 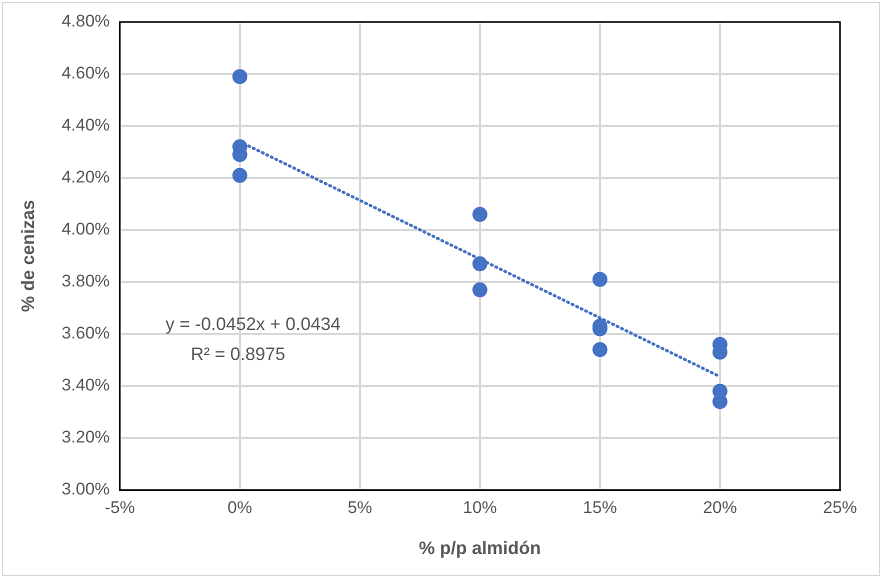 I want to click on y-tick-label: 4.80%, so click(x=86, y=21).